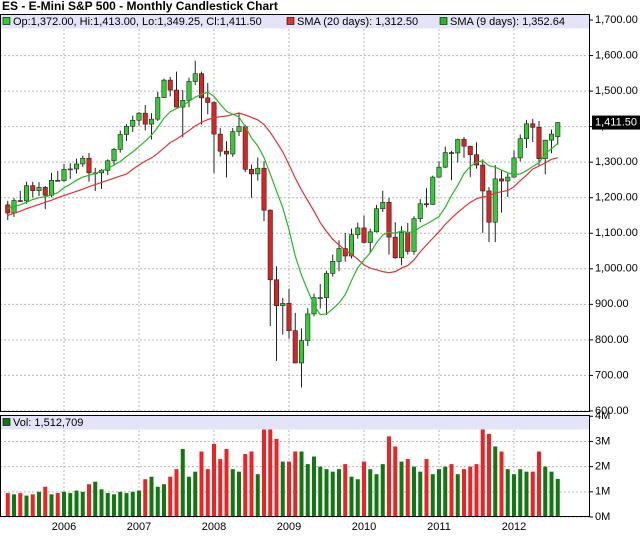 This screenshot has height=536, width=640. I want to click on volume-legend: Vol: 1,512,709, so click(48, 423).